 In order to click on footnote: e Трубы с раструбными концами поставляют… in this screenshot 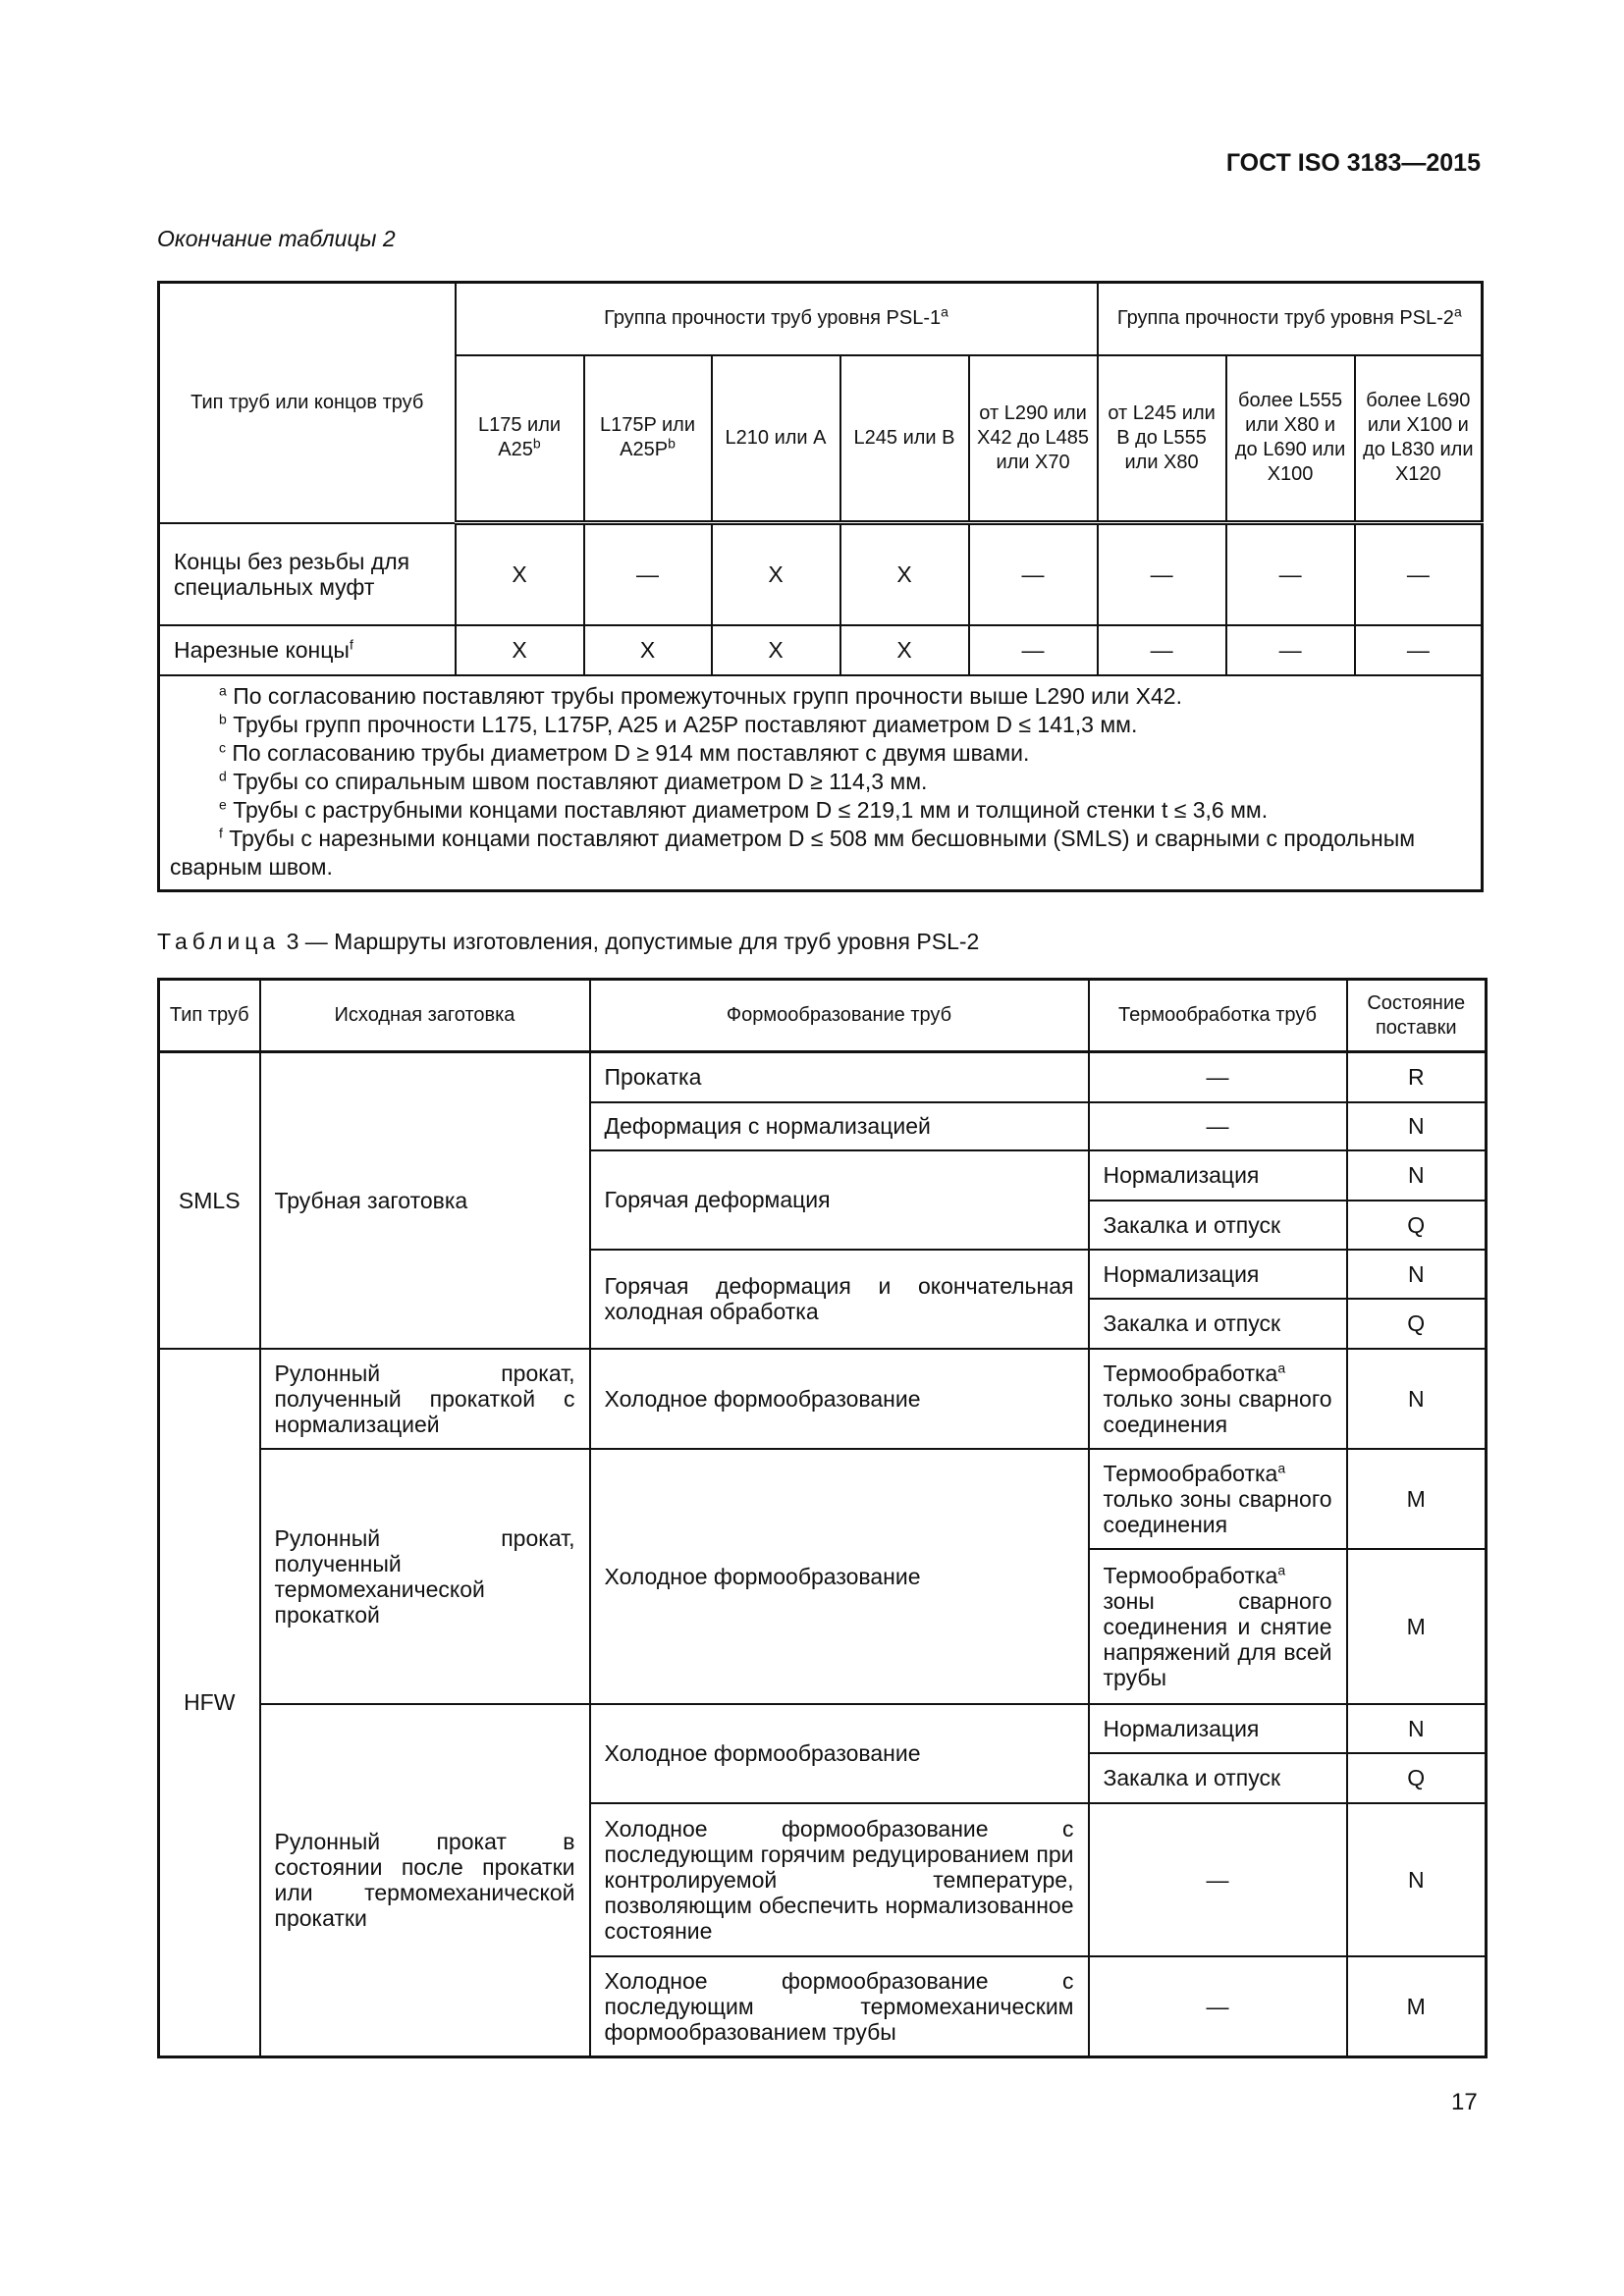, I will do `click(744, 809)`.